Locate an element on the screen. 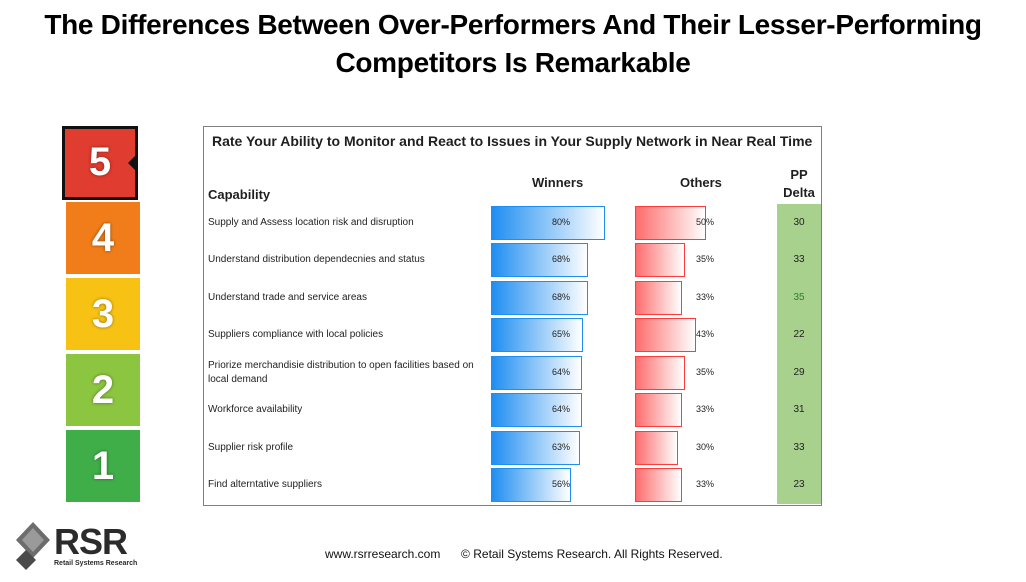 This screenshot has height=582, width=1026. scale-level-2: 2 is located at coordinates (103, 390).